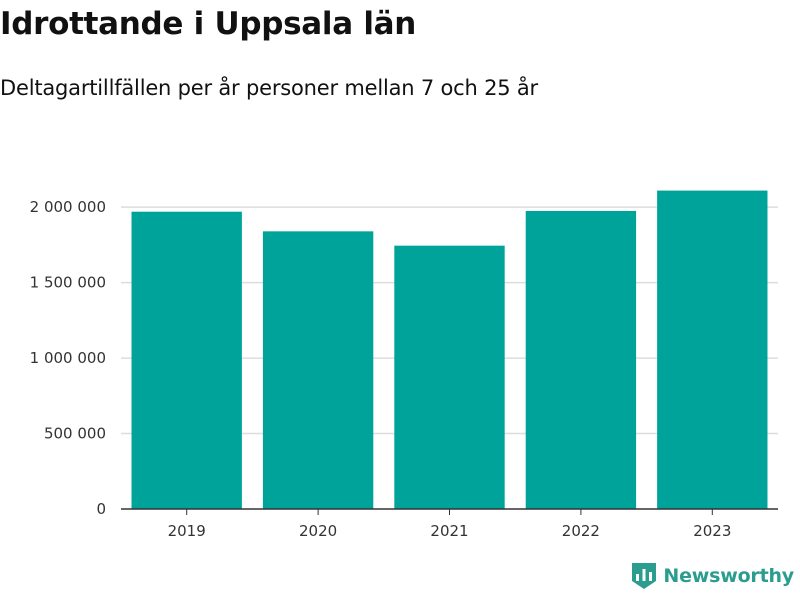 This screenshot has height=600, width=800. What do you see at coordinates (712, 349) in the screenshot?
I see `bar-2023` at bounding box center [712, 349].